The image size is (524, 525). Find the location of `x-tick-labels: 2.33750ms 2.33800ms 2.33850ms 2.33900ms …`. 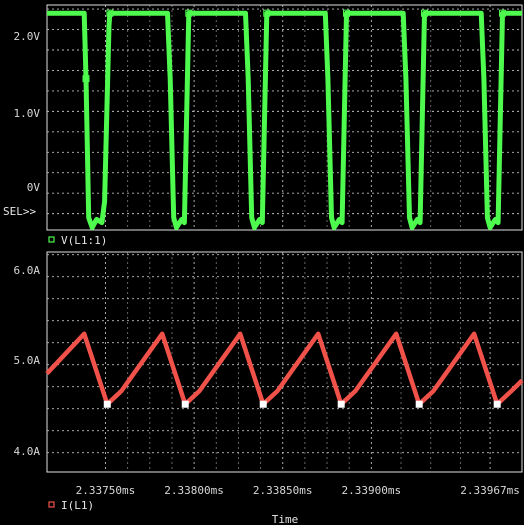

x-tick-labels: 2.33750ms 2.33800ms 2.33850ms 2.33900ms … is located at coordinates (298, 490).